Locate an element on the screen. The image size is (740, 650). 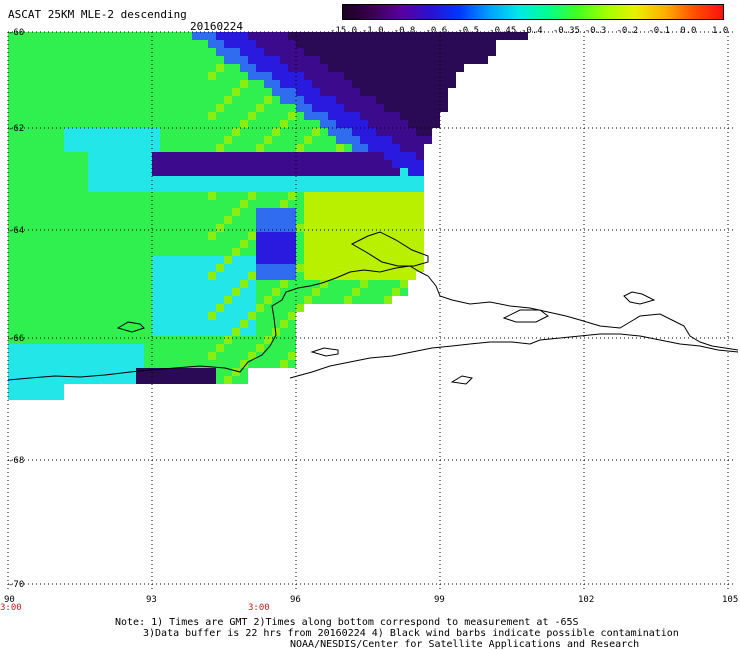
map-title: ASCAT 25KM MLE-2 descending is located at coordinates (97, 14).